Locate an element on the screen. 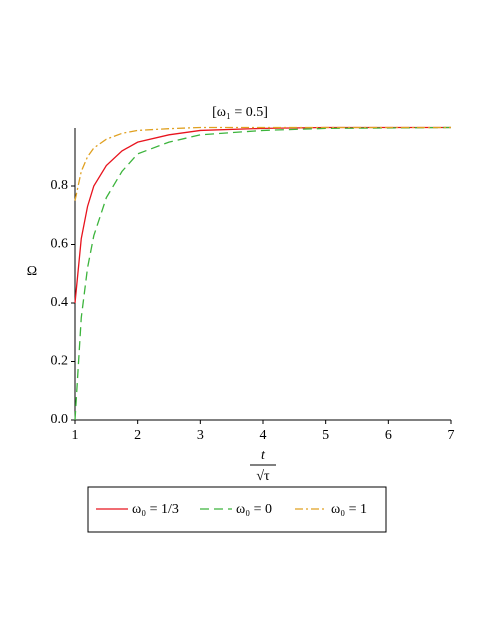  y-axis-label: Ω is located at coordinates (32, 271).